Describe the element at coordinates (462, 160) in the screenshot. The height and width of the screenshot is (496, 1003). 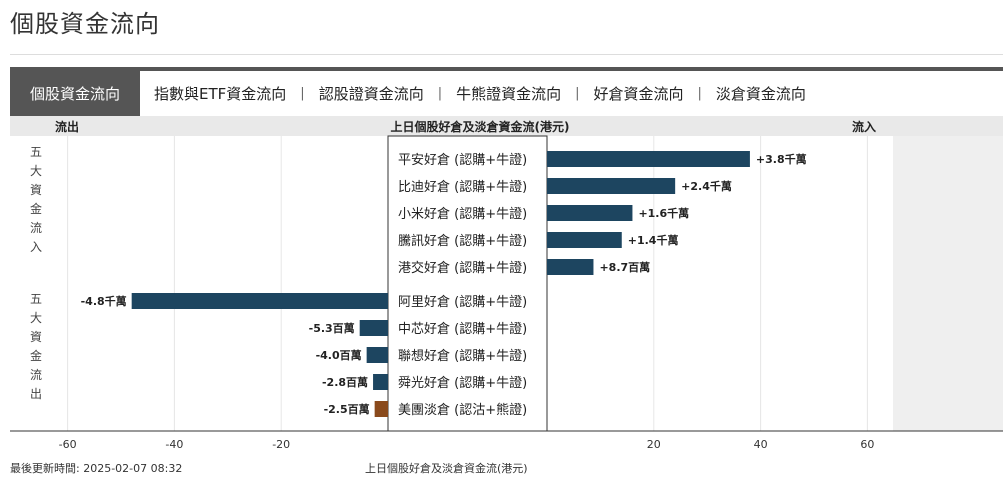
I see `row-label: 平安好倉 (認購+牛證)` at that location.